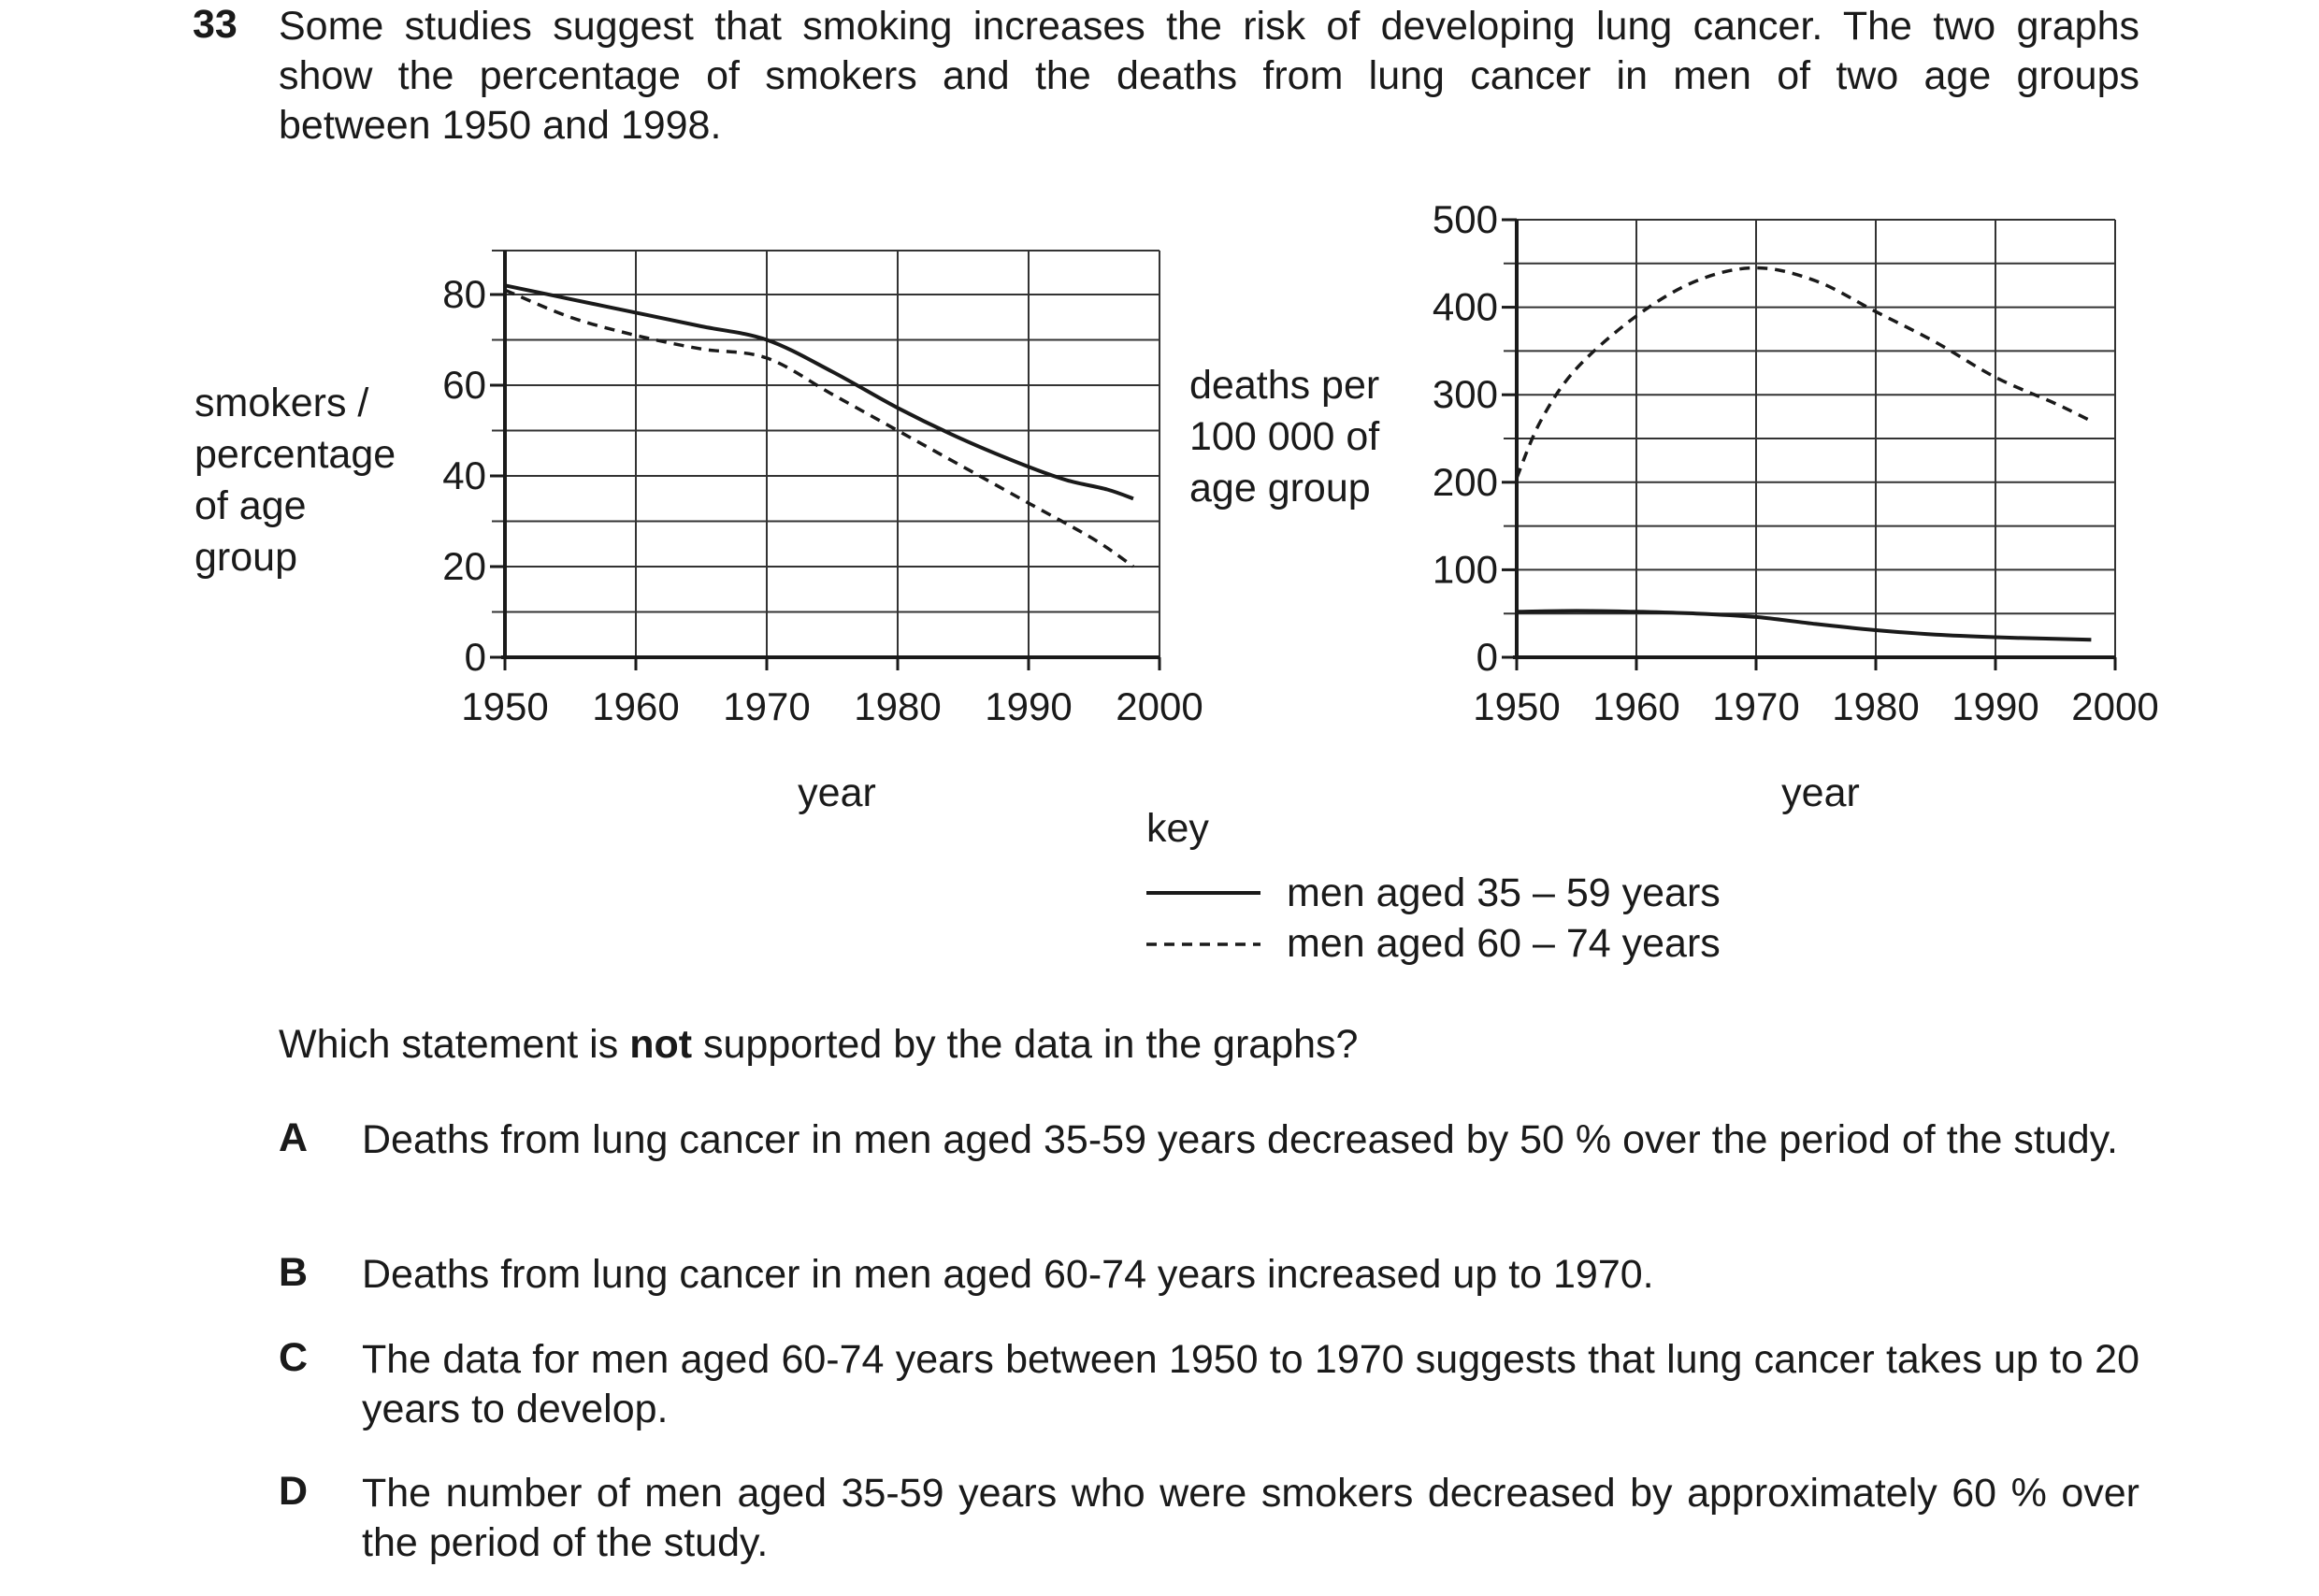 Image resolution: width=2319 pixels, height=1596 pixels. I want to click on smokers-xlabel: year, so click(837, 792).